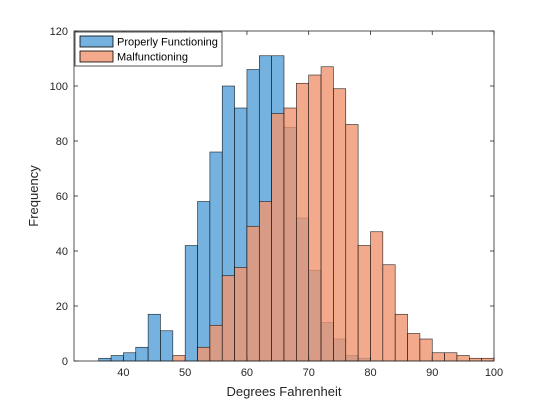  I want to click on x-tick-label: 70, so click(309, 373).